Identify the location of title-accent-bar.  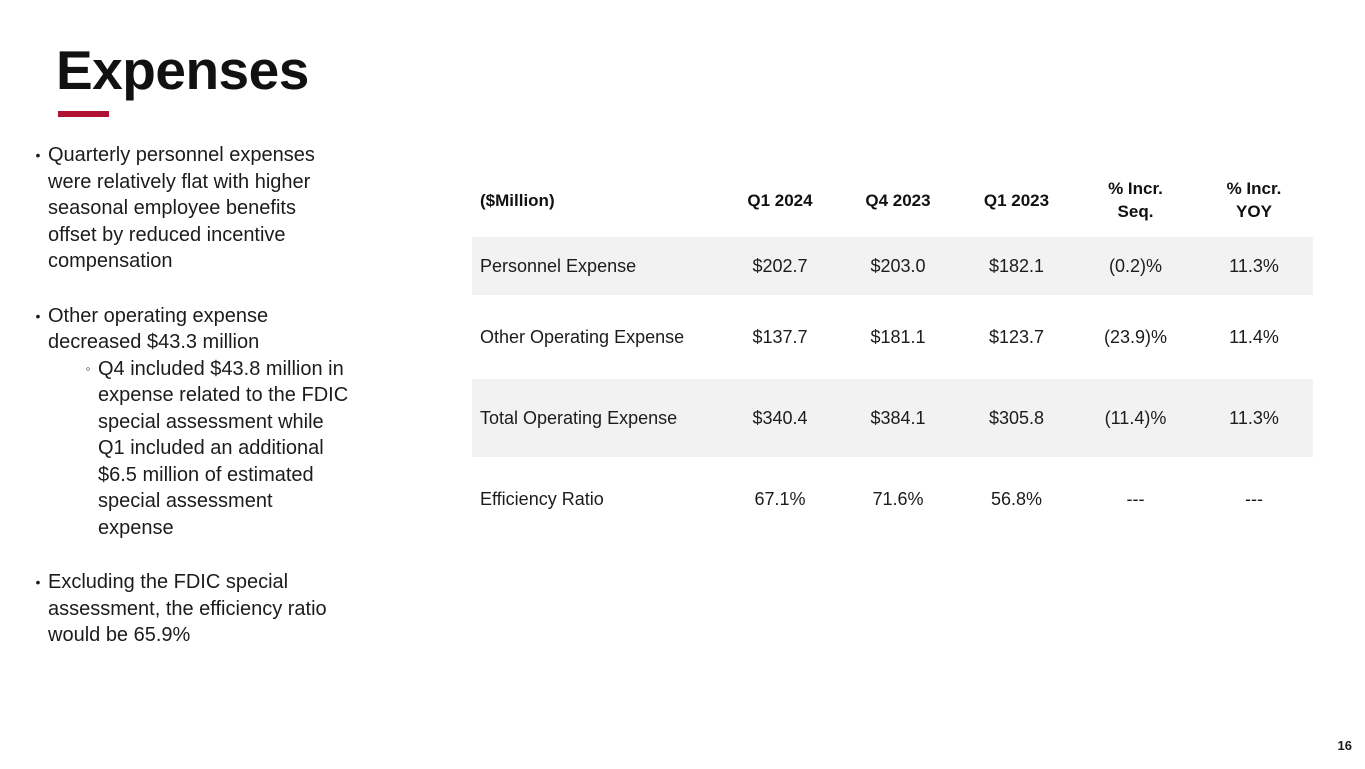
(83, 114).